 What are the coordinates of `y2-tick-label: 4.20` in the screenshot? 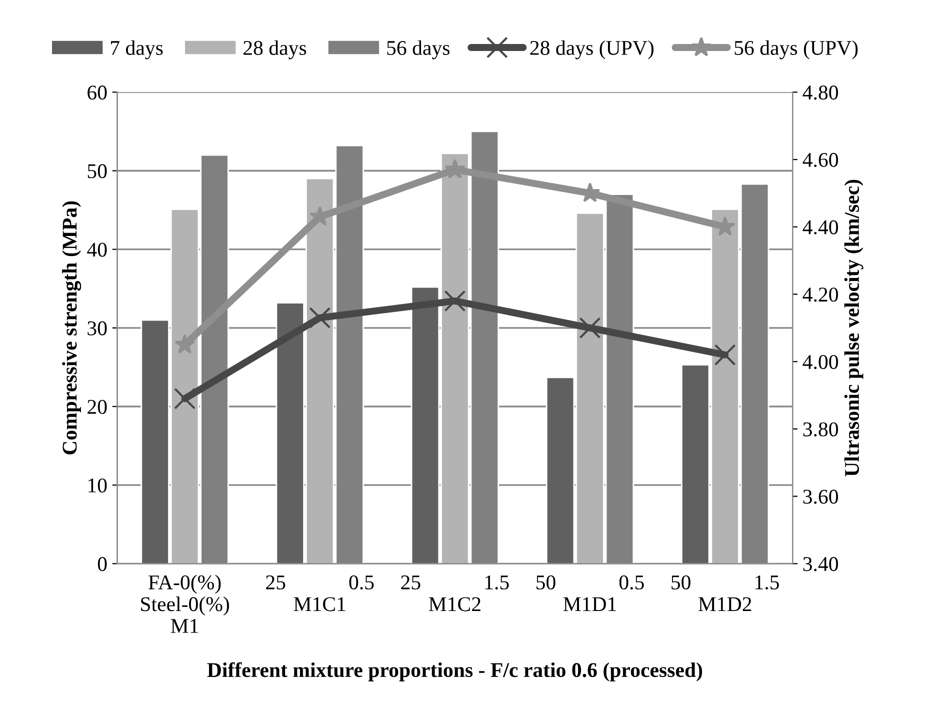 It's located at (820, 295).